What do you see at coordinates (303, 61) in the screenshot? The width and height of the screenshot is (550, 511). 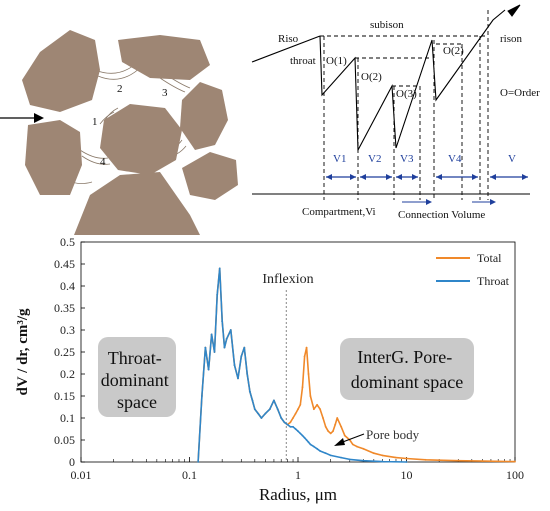 I see `label-throat: throat` at bounding box center [303, 61].